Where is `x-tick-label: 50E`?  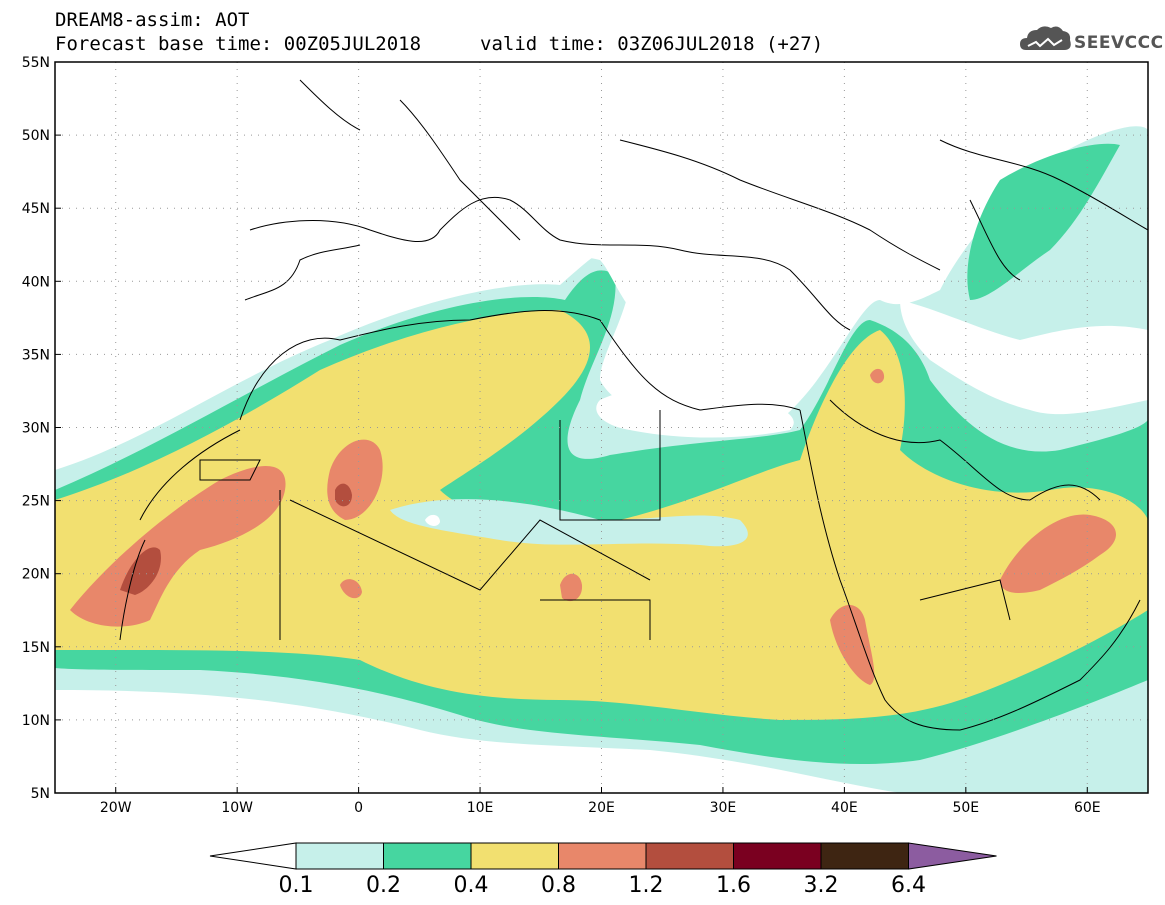
x-tick-label: 50E is located at coordinates (965, 808).